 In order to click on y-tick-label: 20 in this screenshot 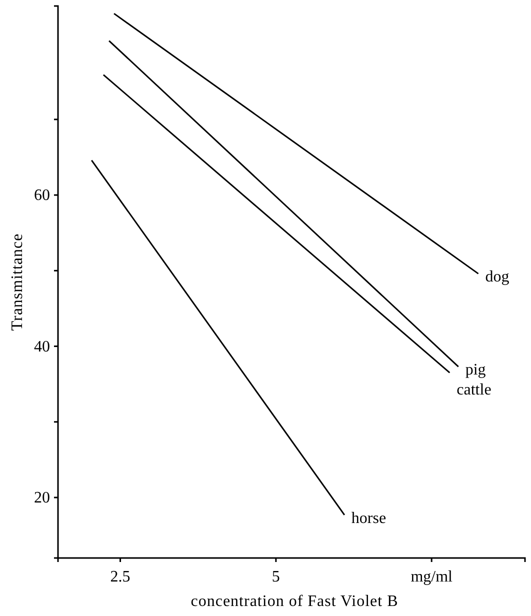, I will do `click(42, 498)`.